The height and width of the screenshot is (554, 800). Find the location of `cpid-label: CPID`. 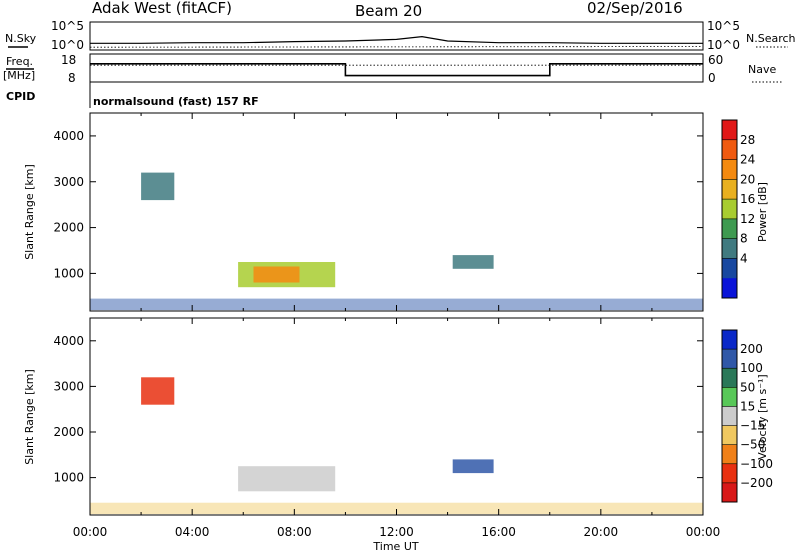

cpid-label: CPID is located at coordinates (20, 96).